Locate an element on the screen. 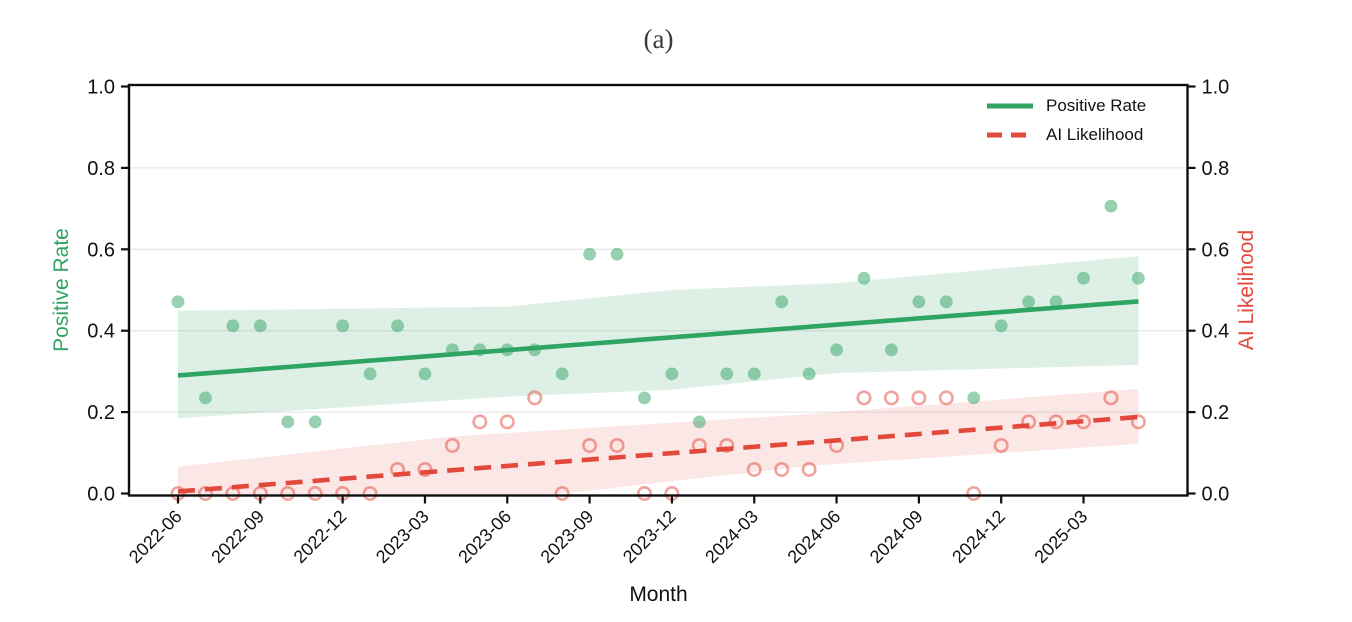 This screenshot has height=622, width=1352. x-tick-label: 2022-09 is located at coordinates (237, 536).